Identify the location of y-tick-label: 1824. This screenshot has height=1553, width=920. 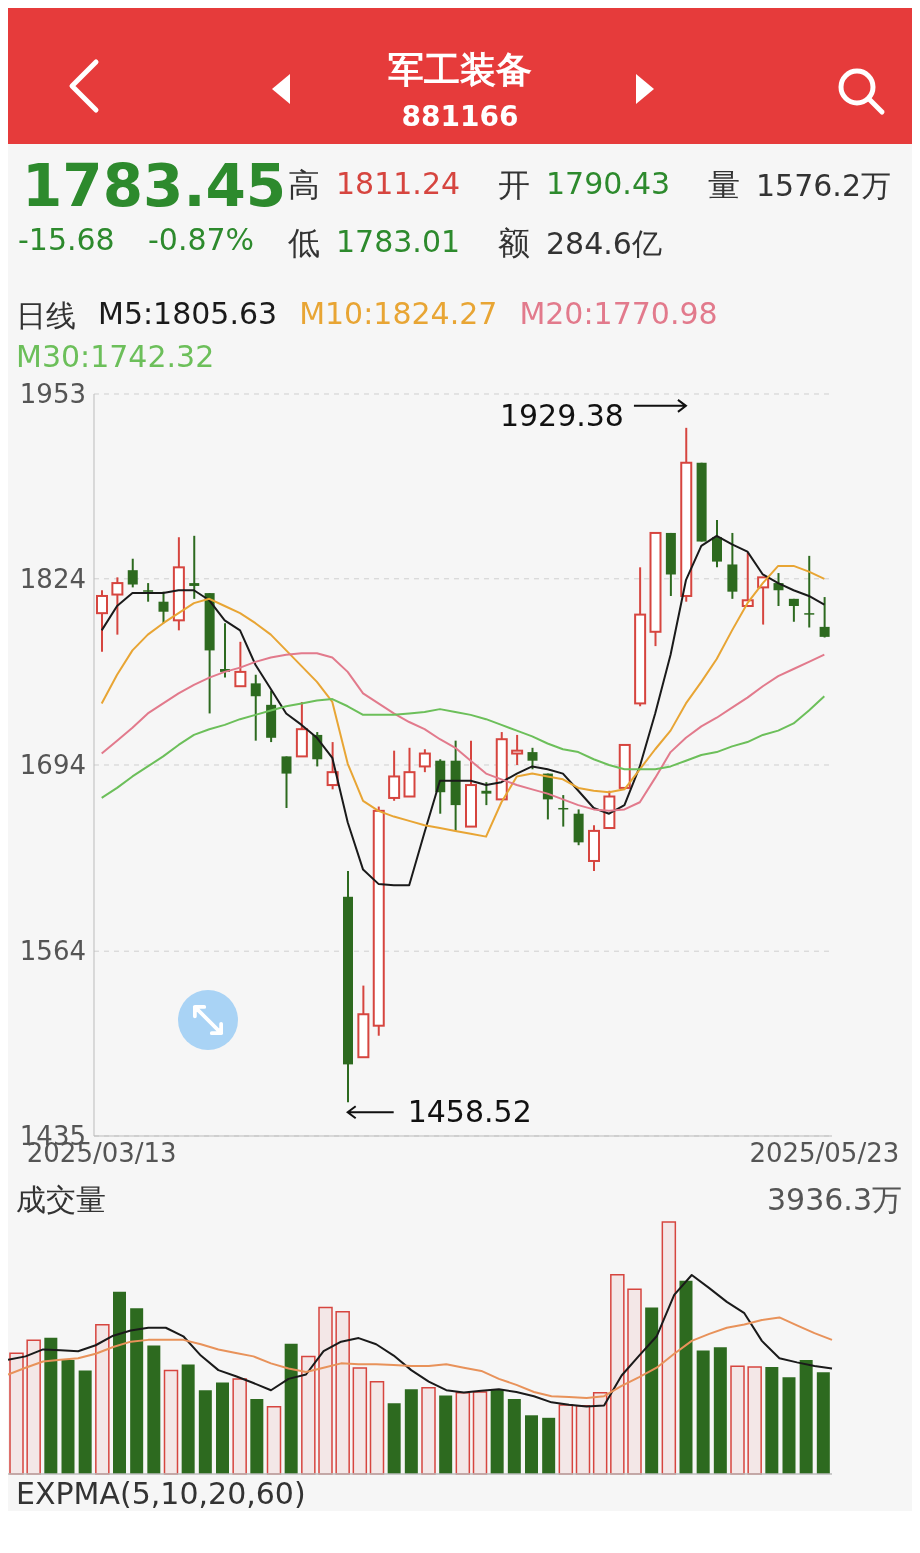
(52, 579).